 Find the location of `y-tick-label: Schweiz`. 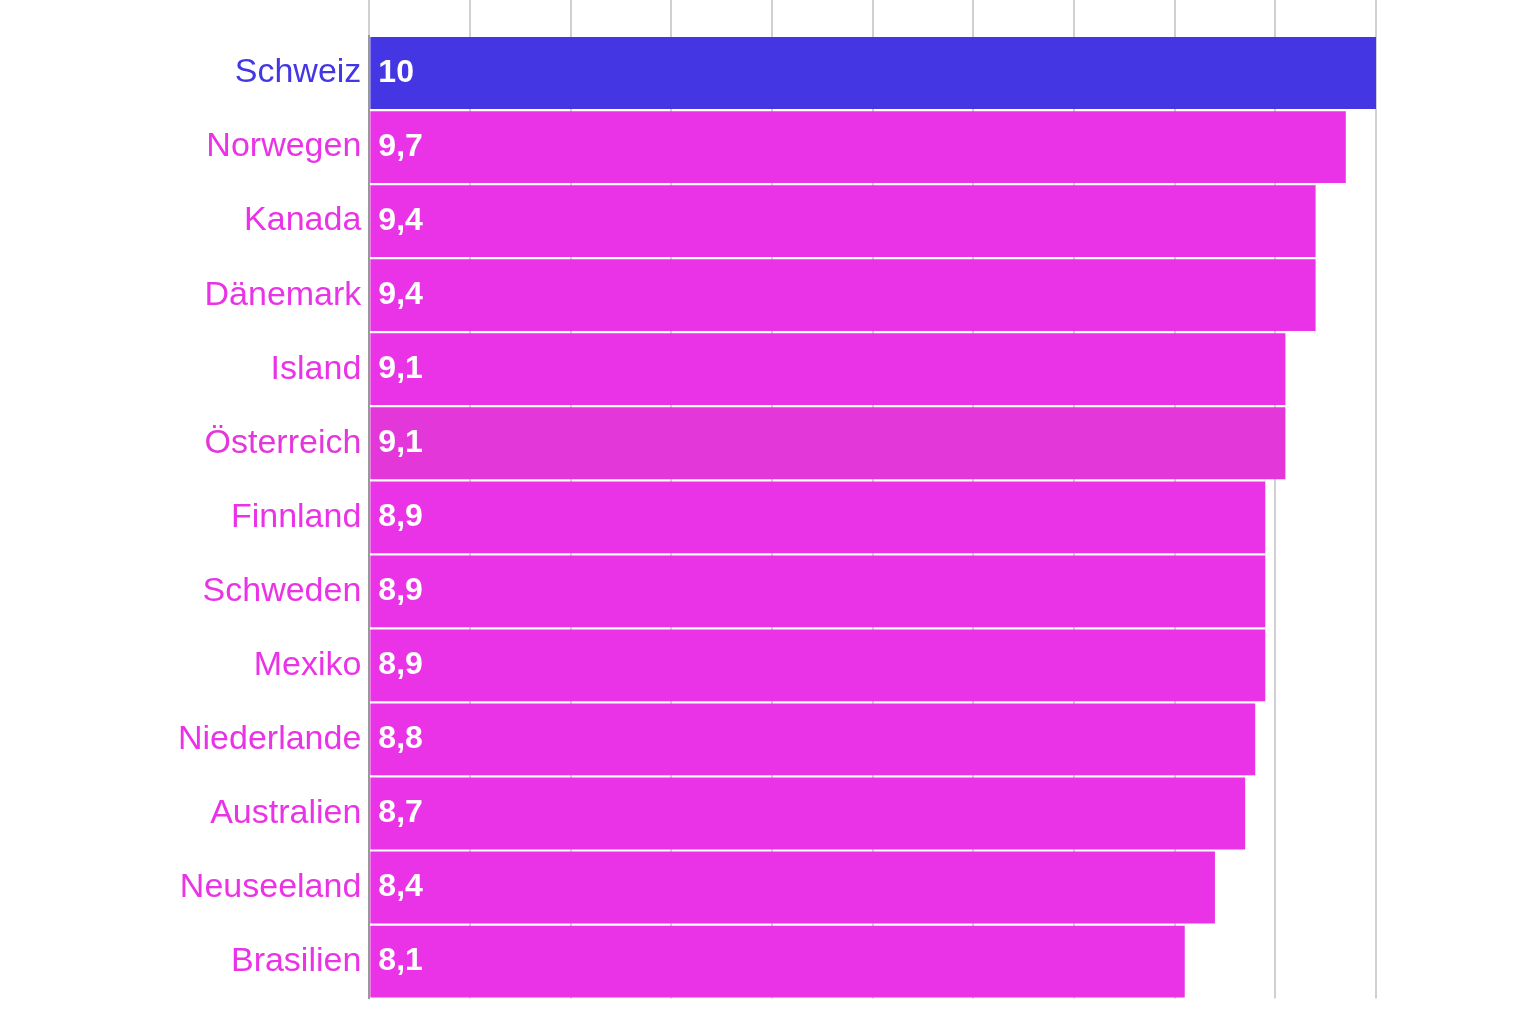

y-tick-label: Schweiz is located at coordinates (298, 70).